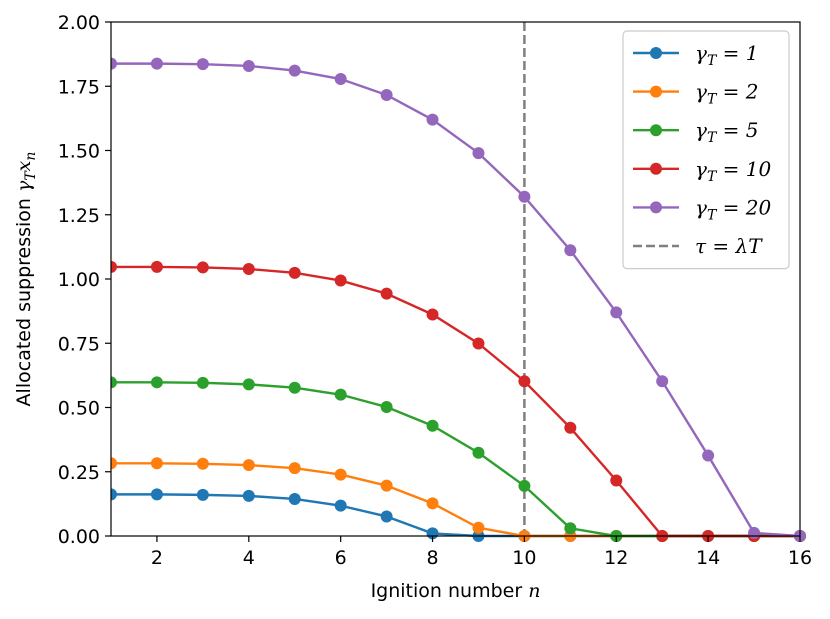  What do you see at coordinates (79, 537) in the screenshot?
I see `y-tick-label-0: 0.00` at bounding box center [79, 537].